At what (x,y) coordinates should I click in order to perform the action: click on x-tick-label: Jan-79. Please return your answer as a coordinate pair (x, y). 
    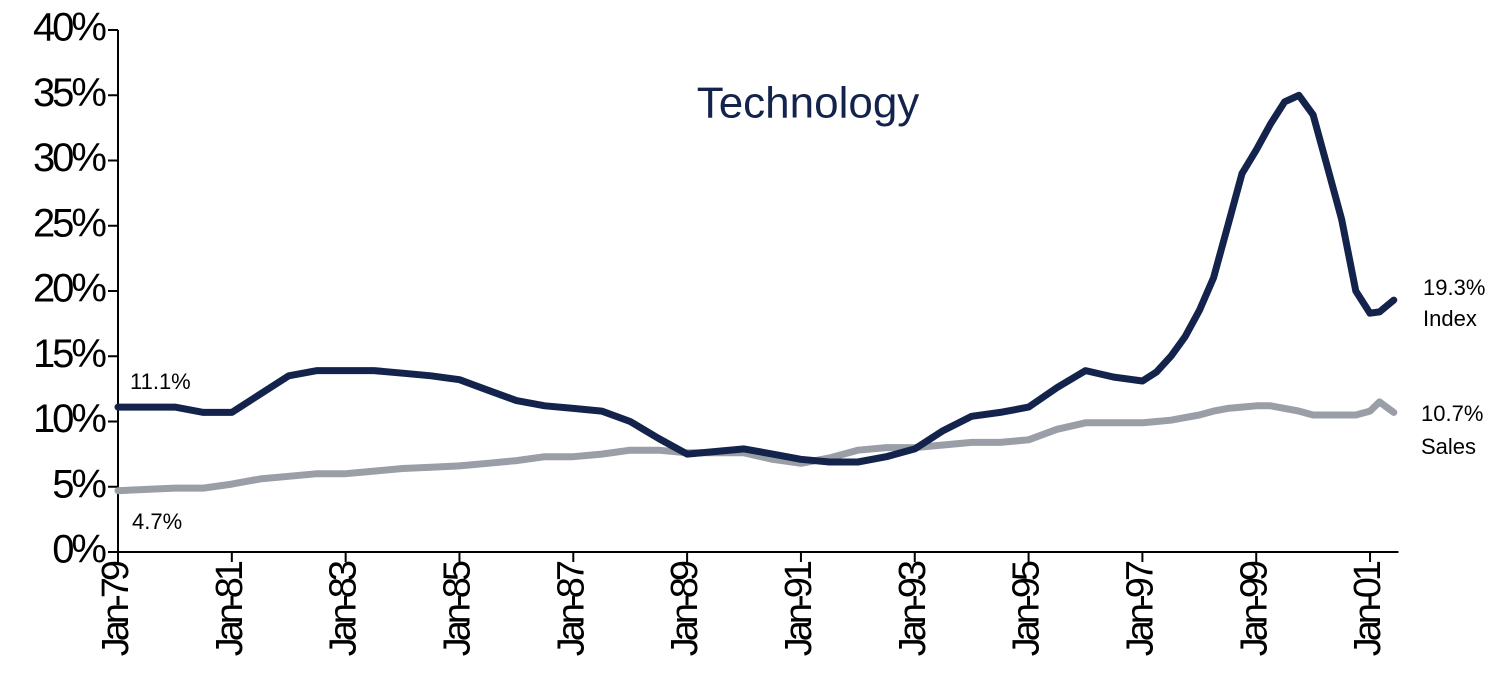
    Looking at the image, I should click on (116, 608).